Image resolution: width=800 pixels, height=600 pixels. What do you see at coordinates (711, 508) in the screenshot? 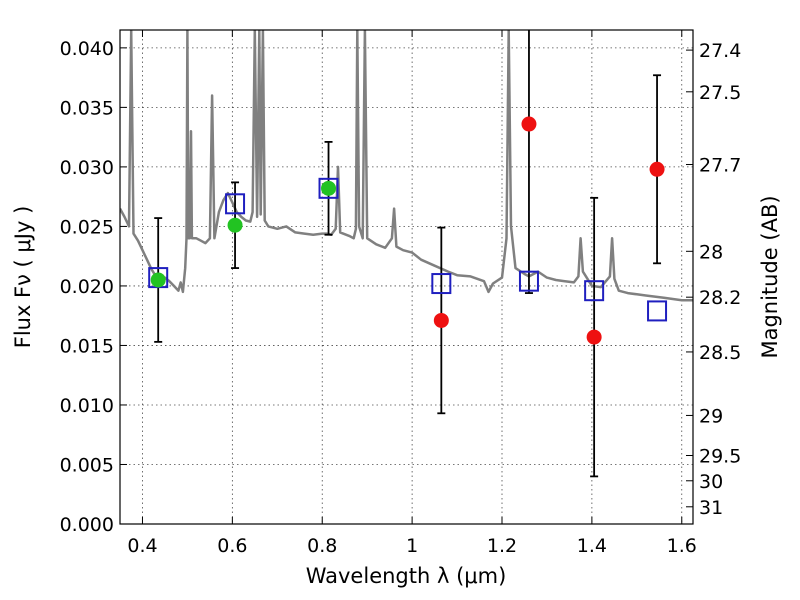
I see `mag-tick-label: 31` at bounding box center [711, 508].